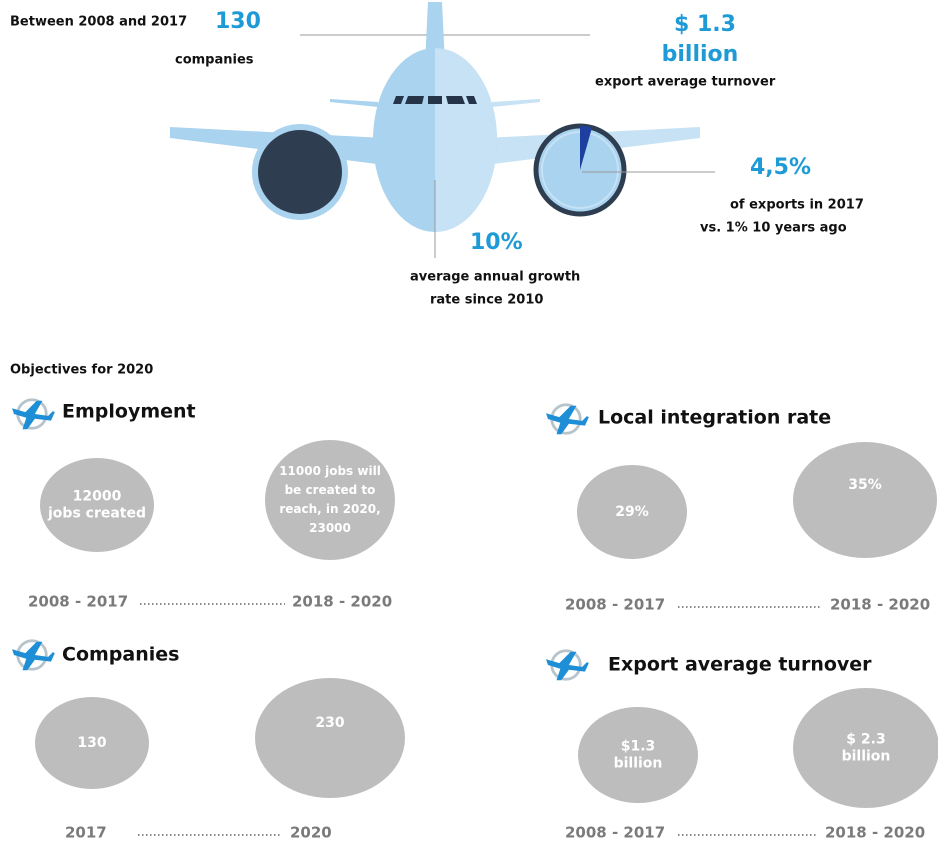  What do you see at coordinates (129, 412) in the screenshot?
I see `section-title: Employment` at bounding box center [129, 412].